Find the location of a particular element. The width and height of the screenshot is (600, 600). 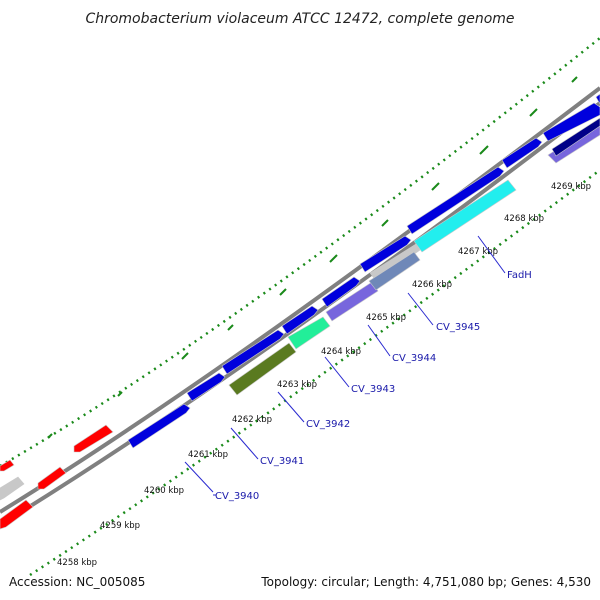

gene-label-cv3944: CV_3944 is located at coordinates (414, 358).